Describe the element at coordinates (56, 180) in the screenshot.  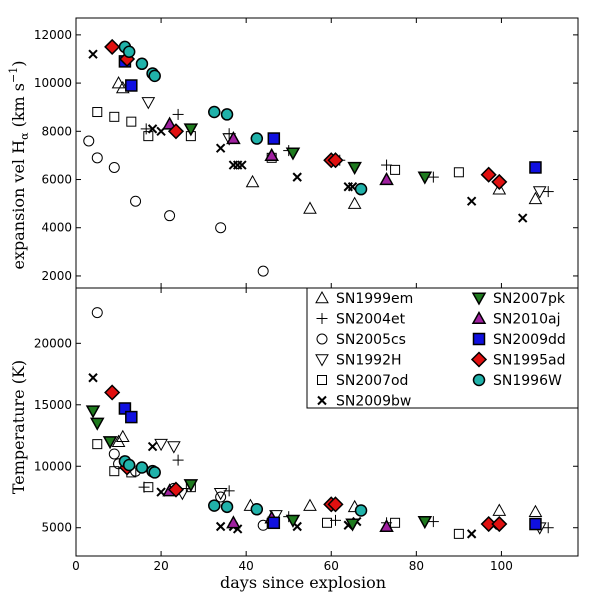
I see `y-tick-label: 6000` at that location.